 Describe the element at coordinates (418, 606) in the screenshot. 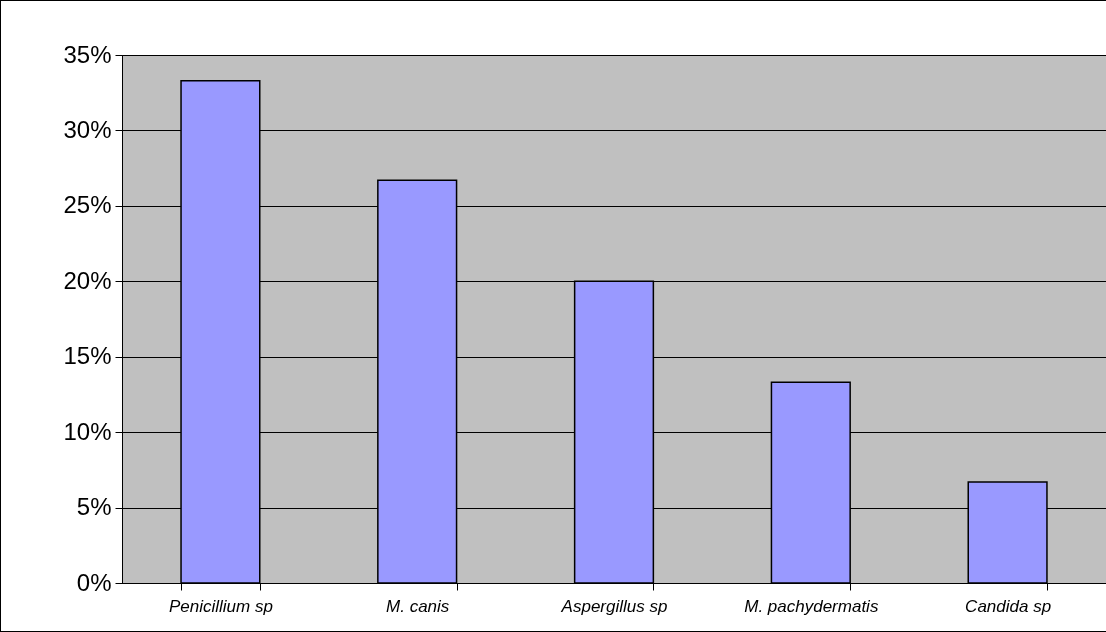

I see `x-tick-label: M. canis` at that location.